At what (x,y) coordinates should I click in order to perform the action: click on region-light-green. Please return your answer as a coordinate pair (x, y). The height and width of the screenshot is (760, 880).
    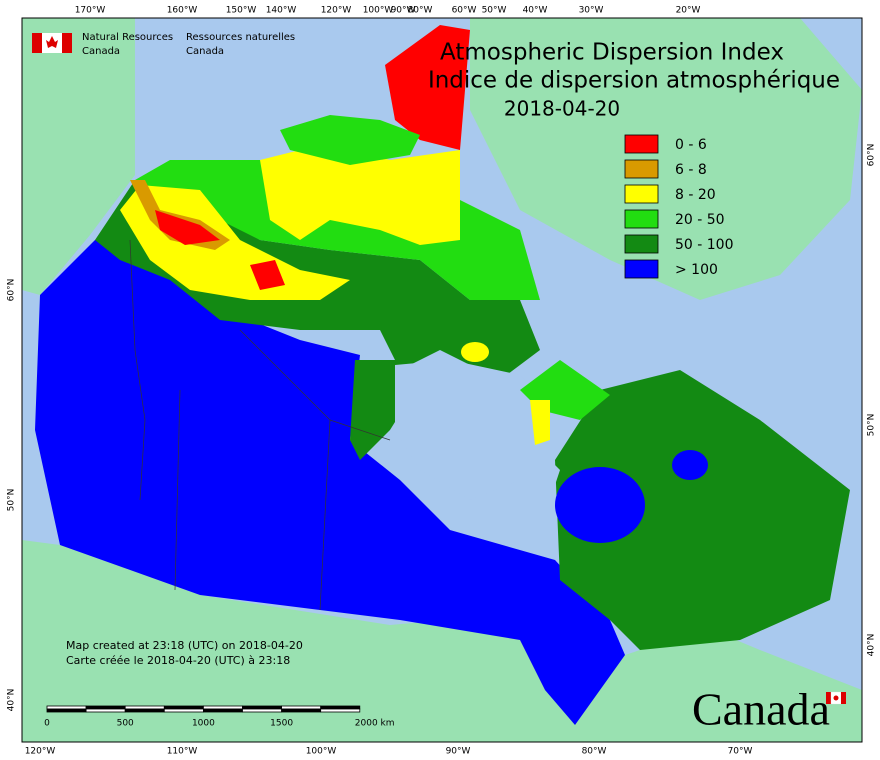
    Looking at the image, I should click on (337, 230).